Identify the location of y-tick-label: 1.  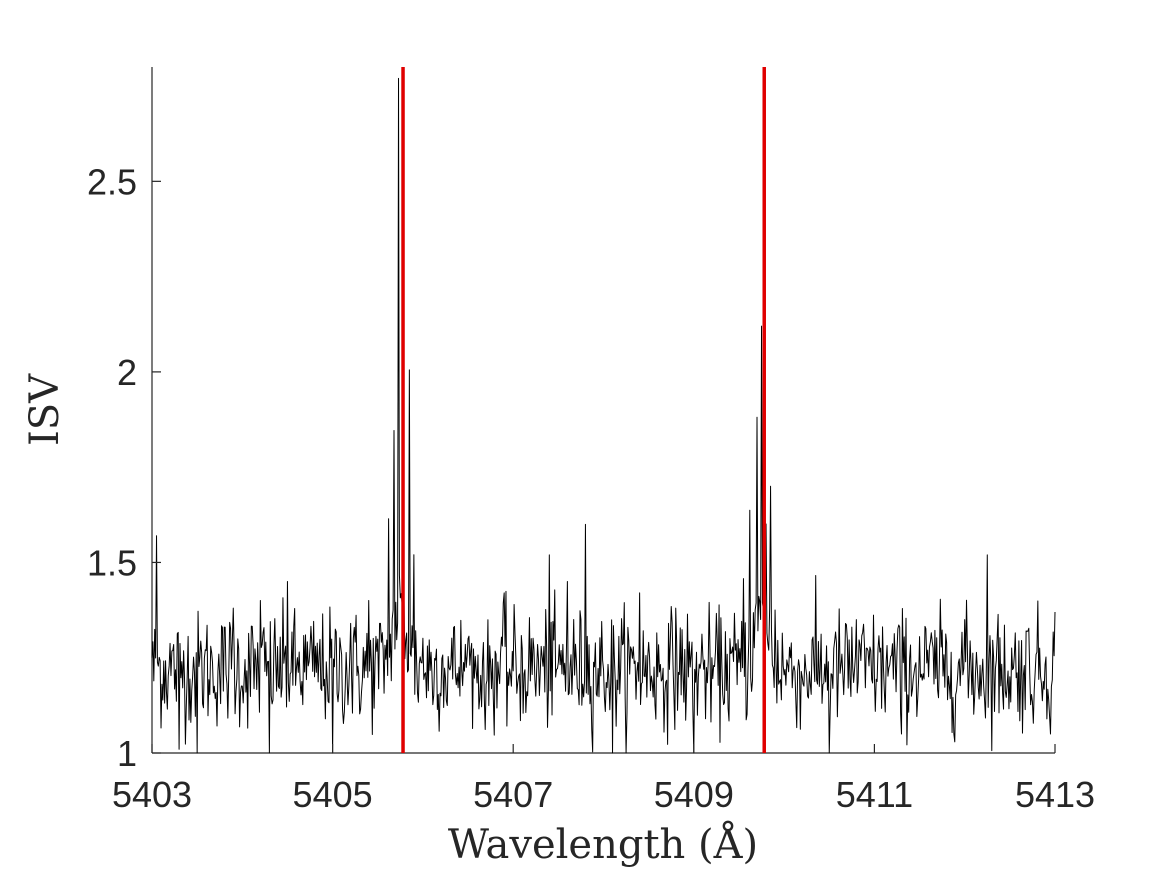
(127, 753).